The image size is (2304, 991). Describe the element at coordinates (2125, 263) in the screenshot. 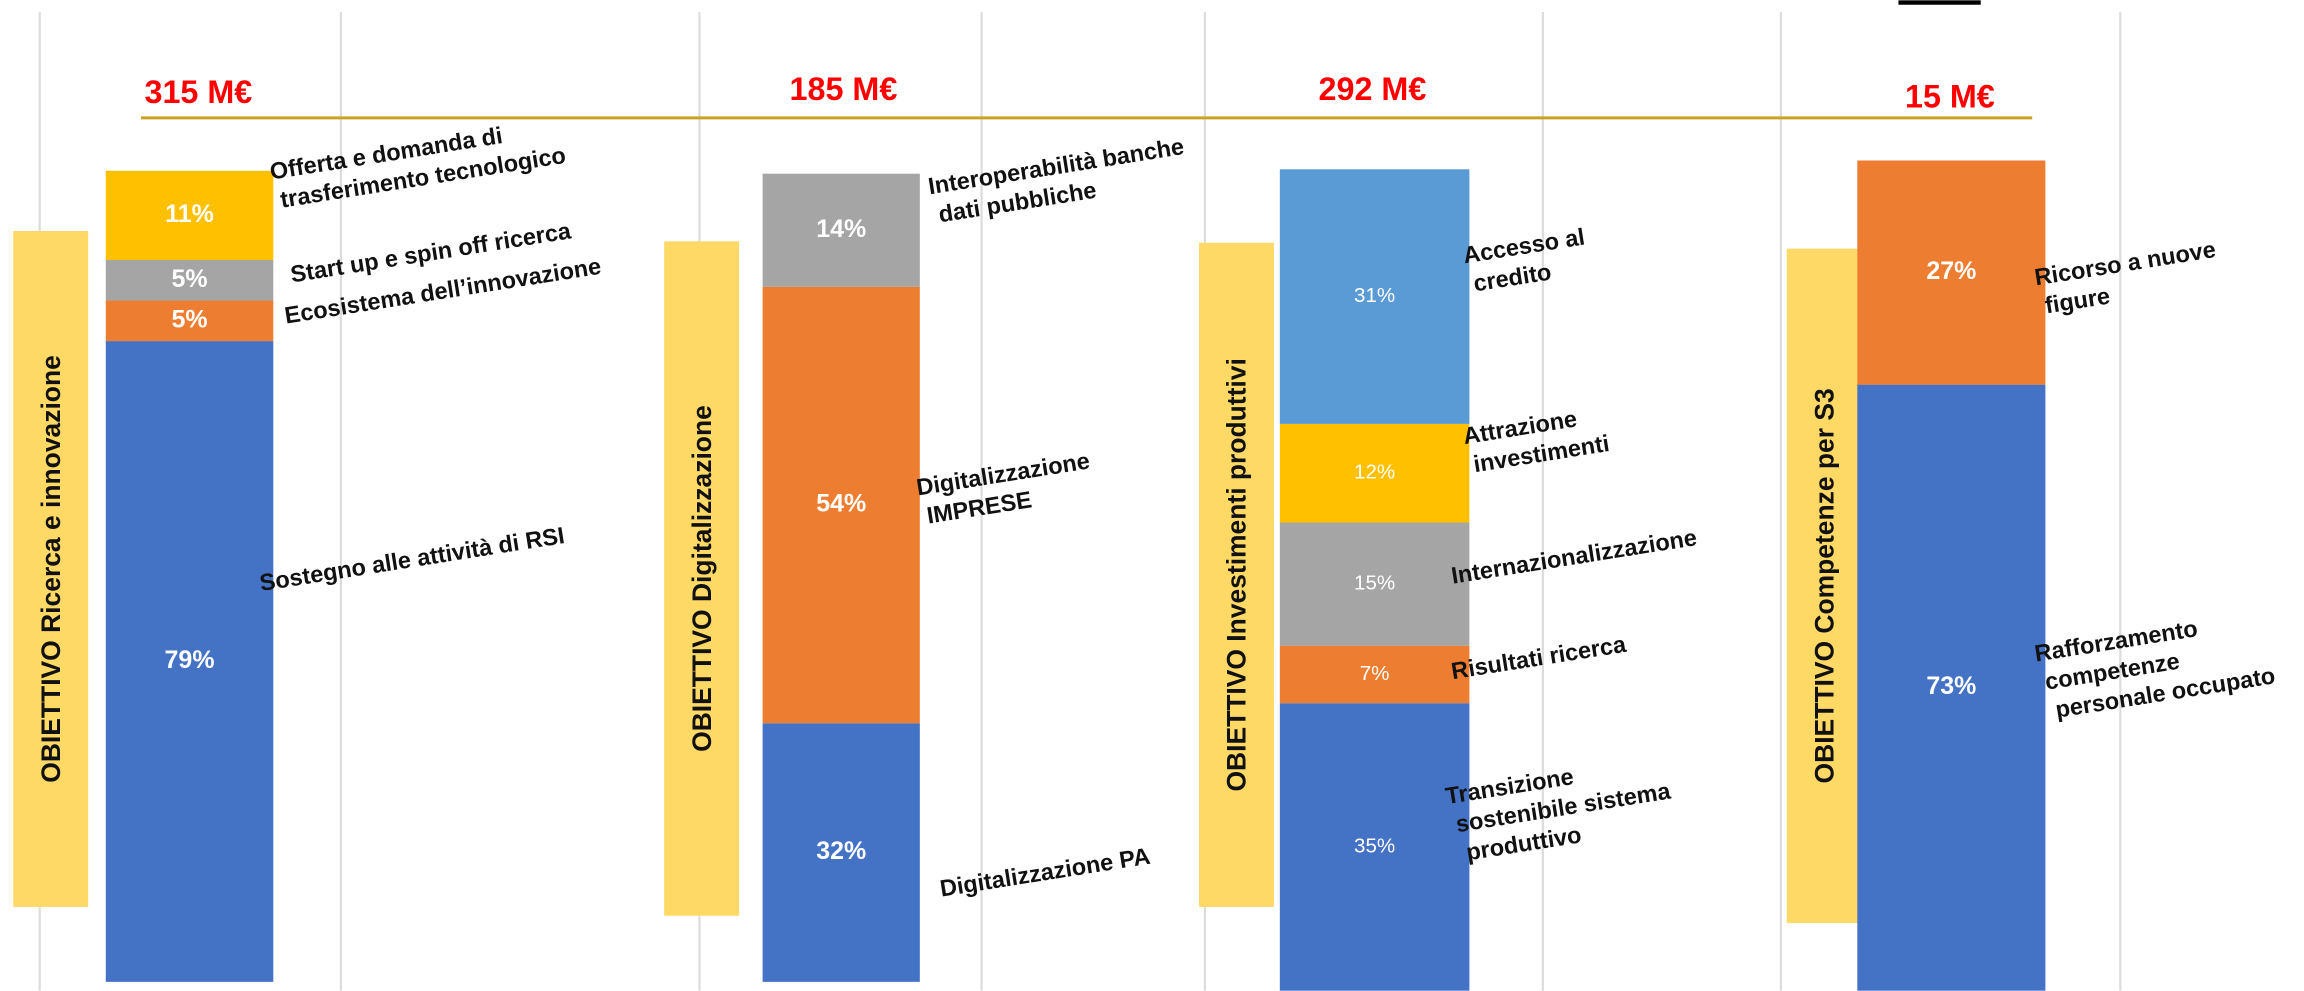

I see `segment-label-line: Ricorso a nuove` at that location.